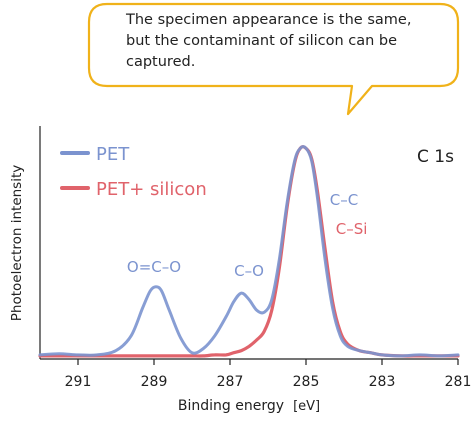 The height and width of the screenshot is (421, 475). What do you see at coordinates (78, 382) in the screenshot?
I see `x-tick-label-291: 291` at bounding box center [78, 382].